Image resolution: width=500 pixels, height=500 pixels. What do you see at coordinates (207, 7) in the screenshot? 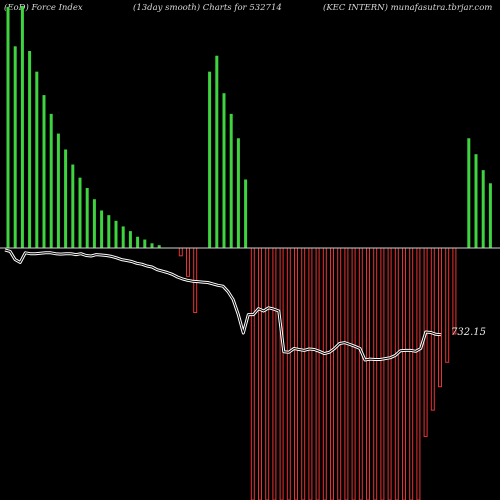
I see `header-center: (13day smooth) Charts for 532714` at bounding box center [207, 7].